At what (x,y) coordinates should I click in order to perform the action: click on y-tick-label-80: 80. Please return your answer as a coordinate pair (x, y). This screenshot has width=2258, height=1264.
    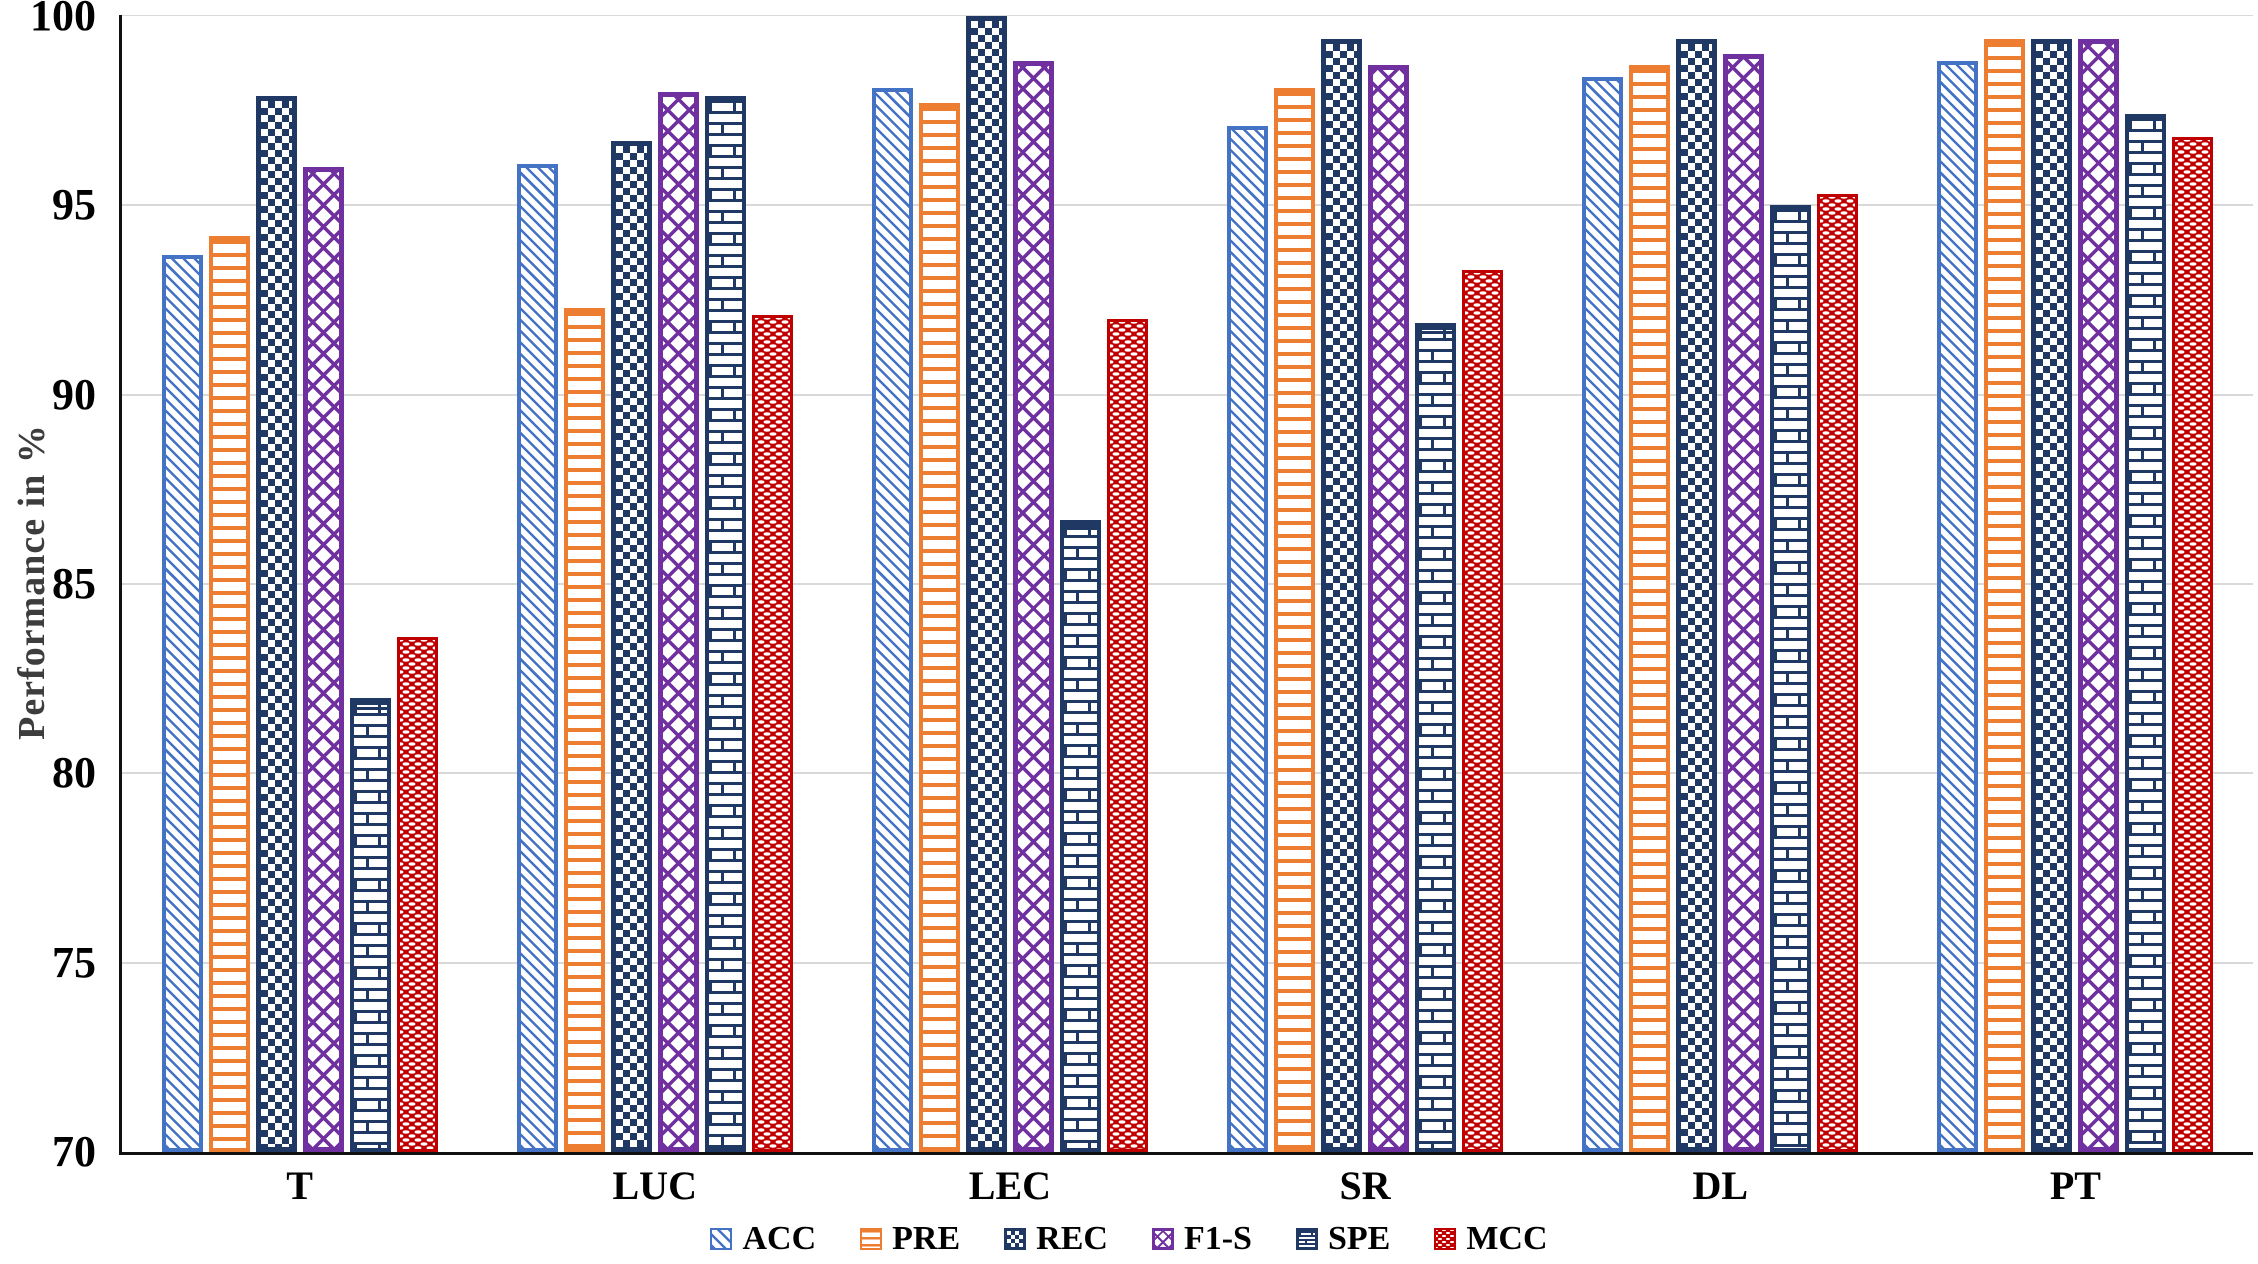
    Looking at the image, I should click on (74, 773).